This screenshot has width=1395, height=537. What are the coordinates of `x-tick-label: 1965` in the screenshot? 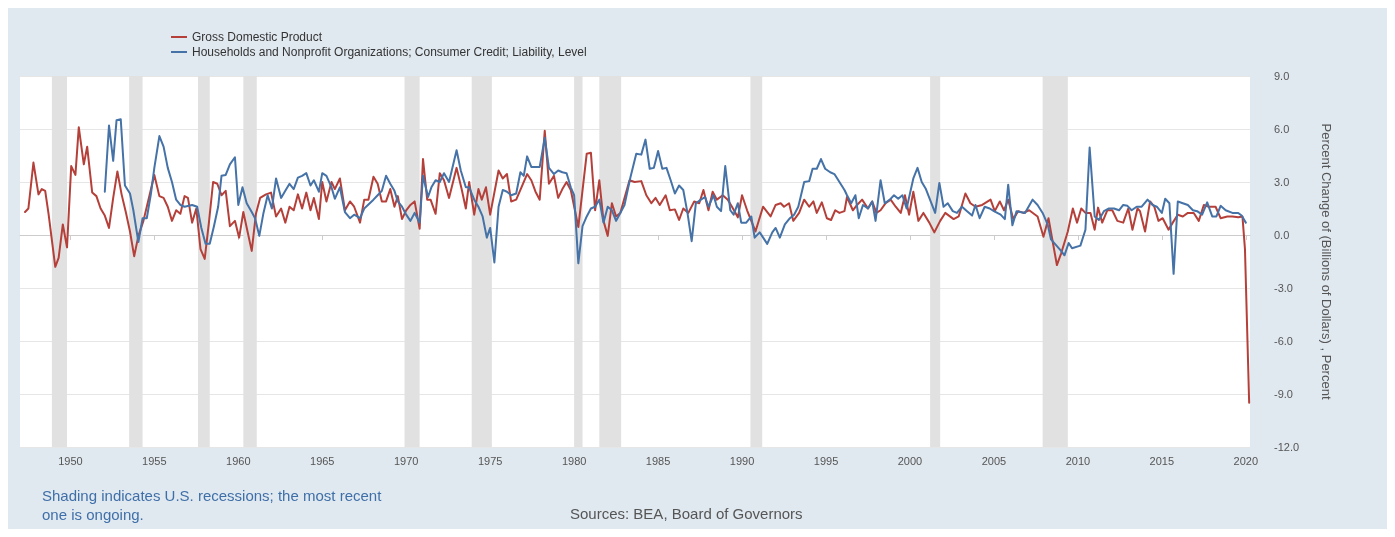 It's located at (322, 460).